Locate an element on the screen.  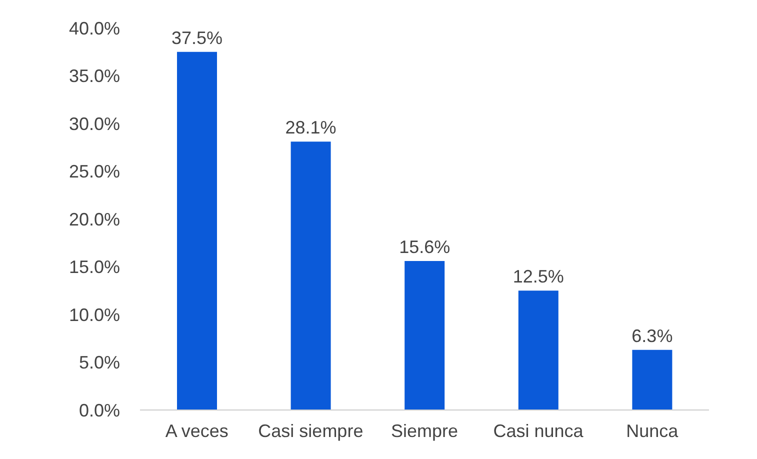
x-tick-label: Nunca is located at coordinates (653, 430).